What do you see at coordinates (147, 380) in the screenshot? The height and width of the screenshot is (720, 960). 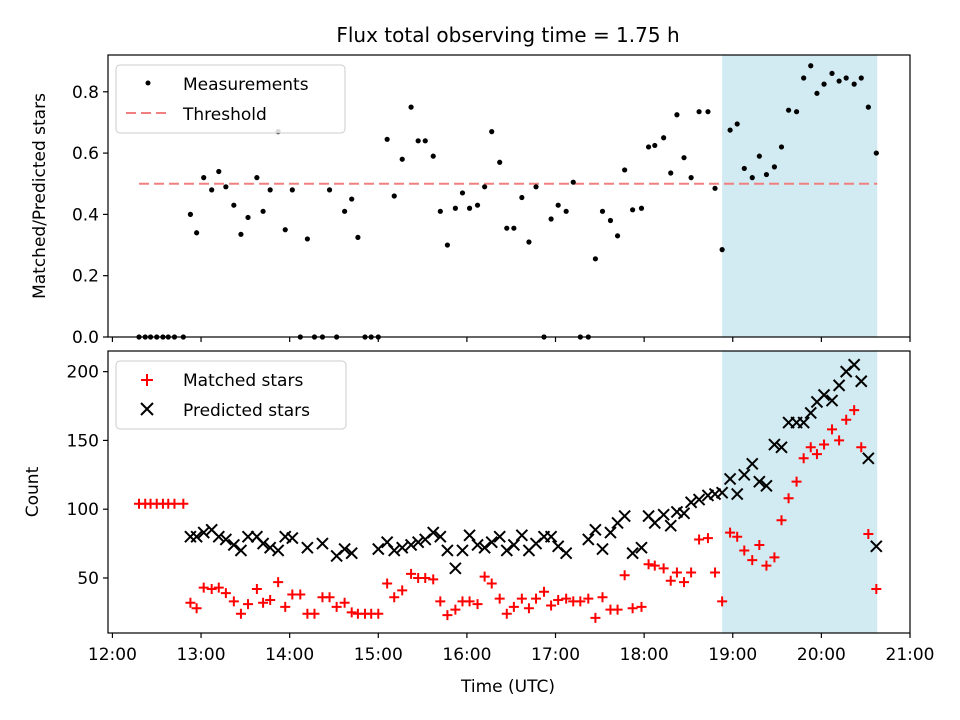 I see `legend-marker-matched` at bounding box center [147, 380].